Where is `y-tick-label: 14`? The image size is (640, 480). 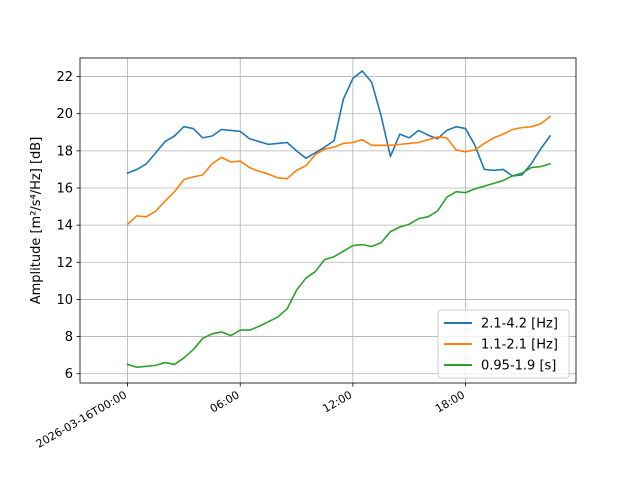 y-tick-label: 14 is located at coordinates (64, 226).